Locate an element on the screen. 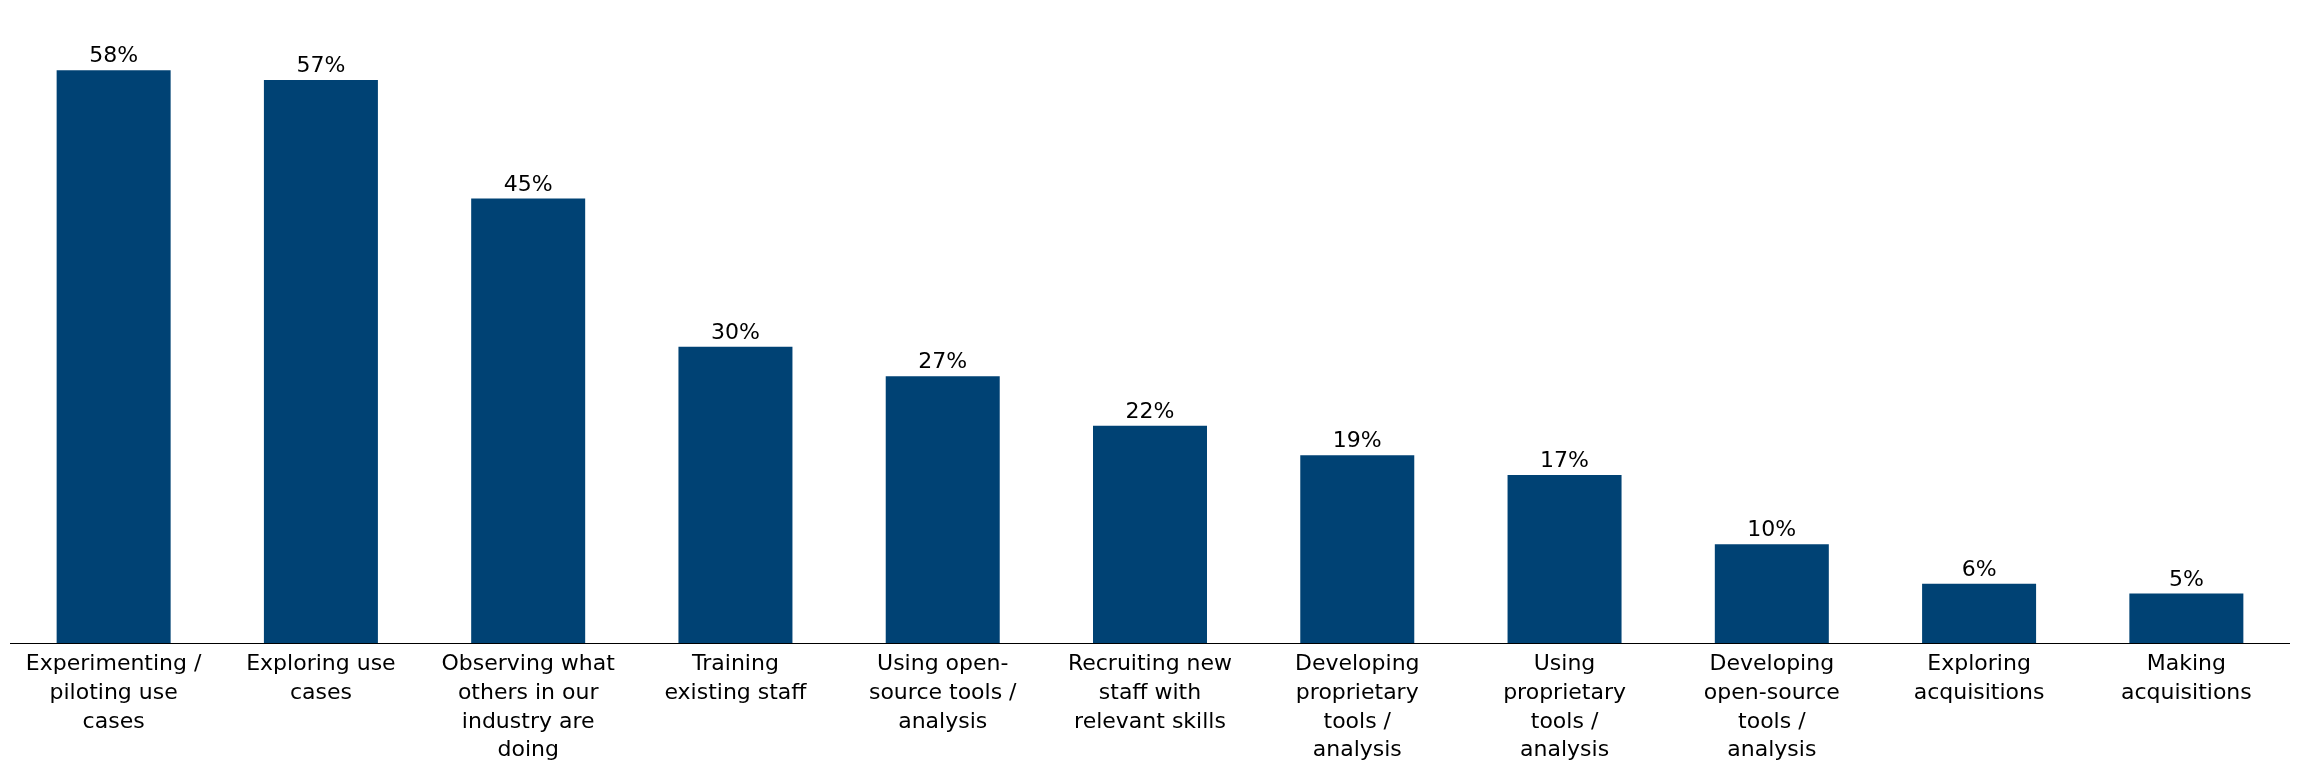 Image resolution: width=2300 pixels, height=783 pixels. x-tick-label: Using open-source tools / analysis is located at coordinates (943, 691).